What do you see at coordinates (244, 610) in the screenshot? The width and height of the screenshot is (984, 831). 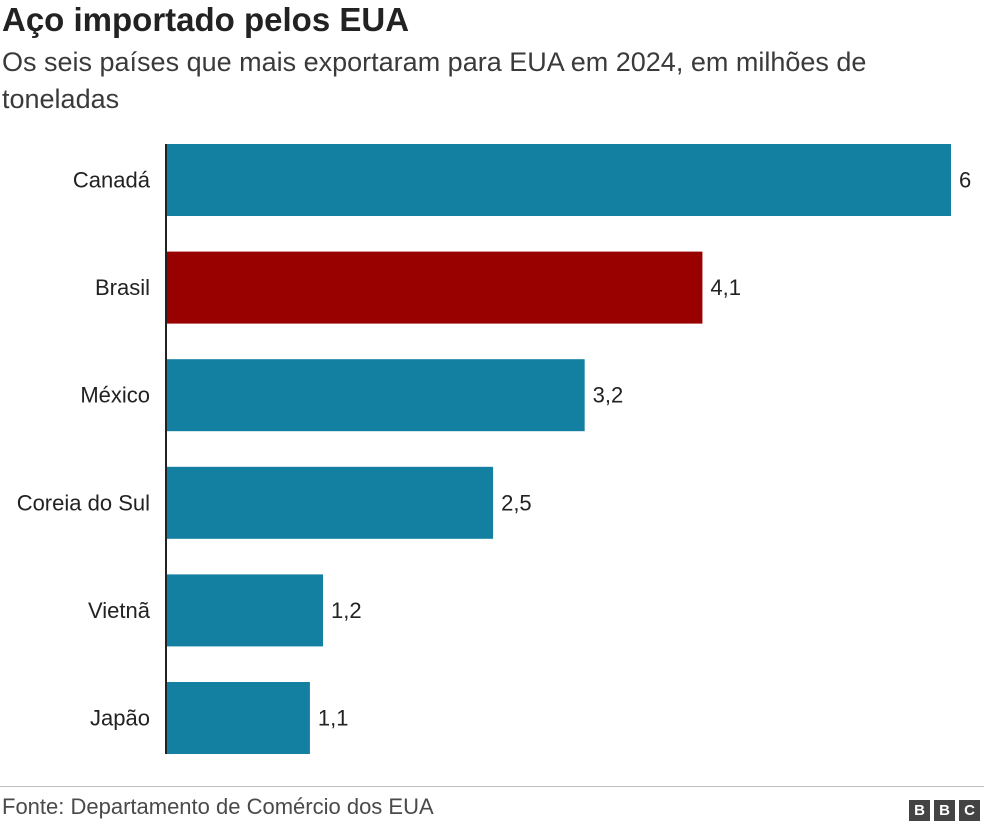 I see `bar-vietna` at bounding box center [244, 610].